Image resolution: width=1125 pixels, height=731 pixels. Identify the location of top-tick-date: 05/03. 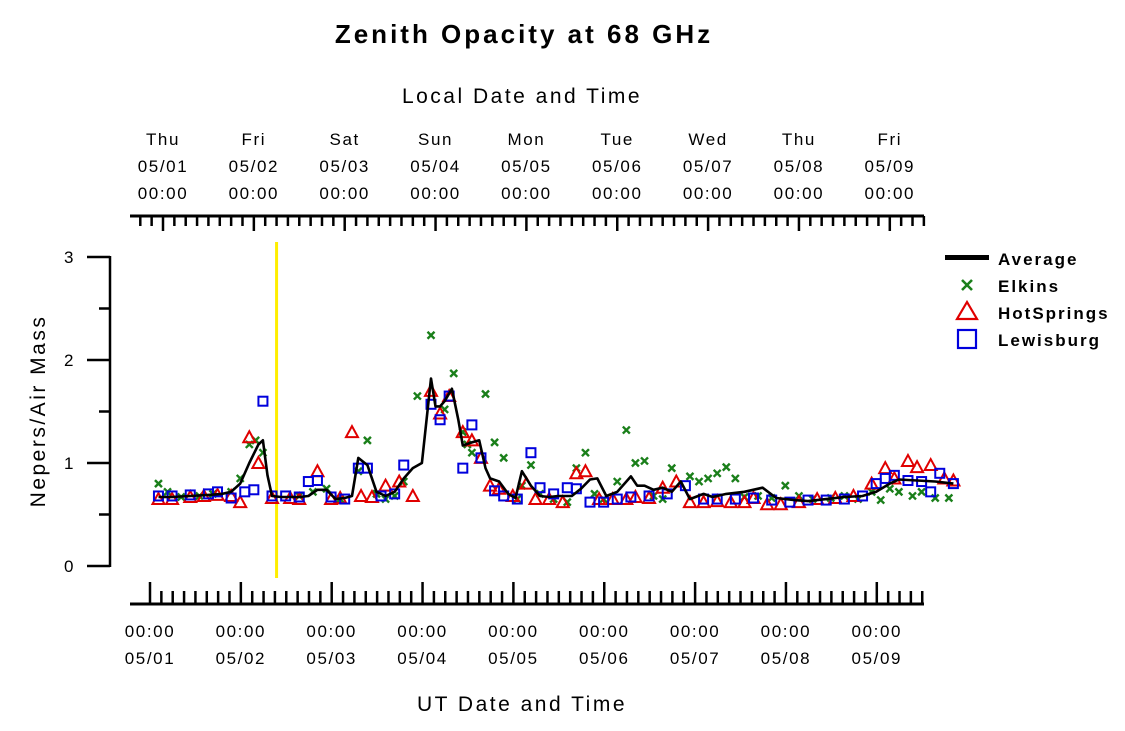
(344, 166).